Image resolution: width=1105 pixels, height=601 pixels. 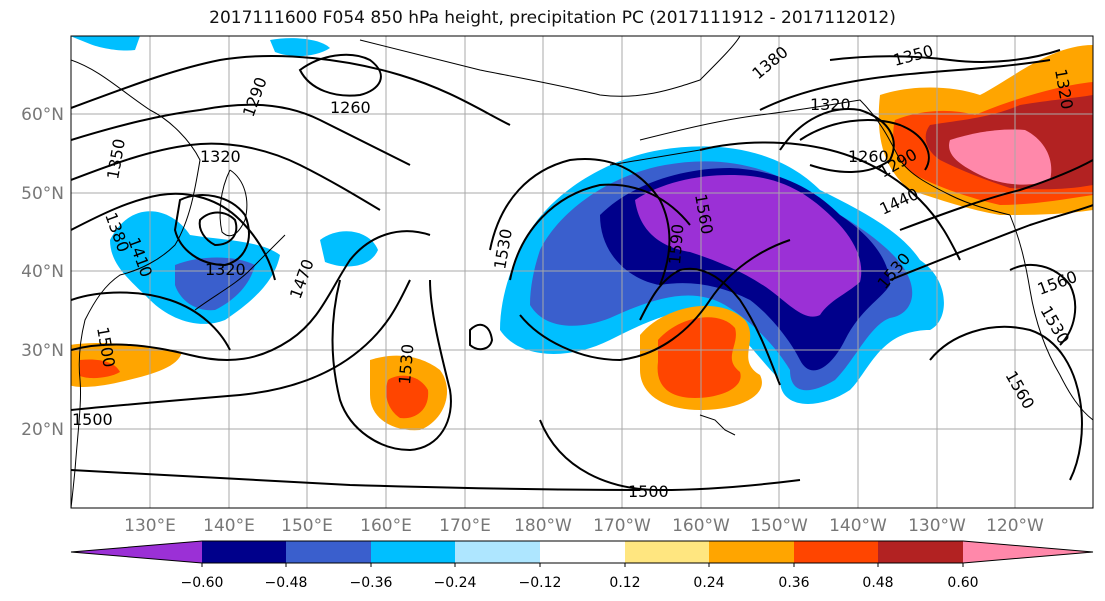 What do you see at coordinates (717, 425) in the screenshot?
I see `coastline-hawaii` at bounding box center [717, 425].